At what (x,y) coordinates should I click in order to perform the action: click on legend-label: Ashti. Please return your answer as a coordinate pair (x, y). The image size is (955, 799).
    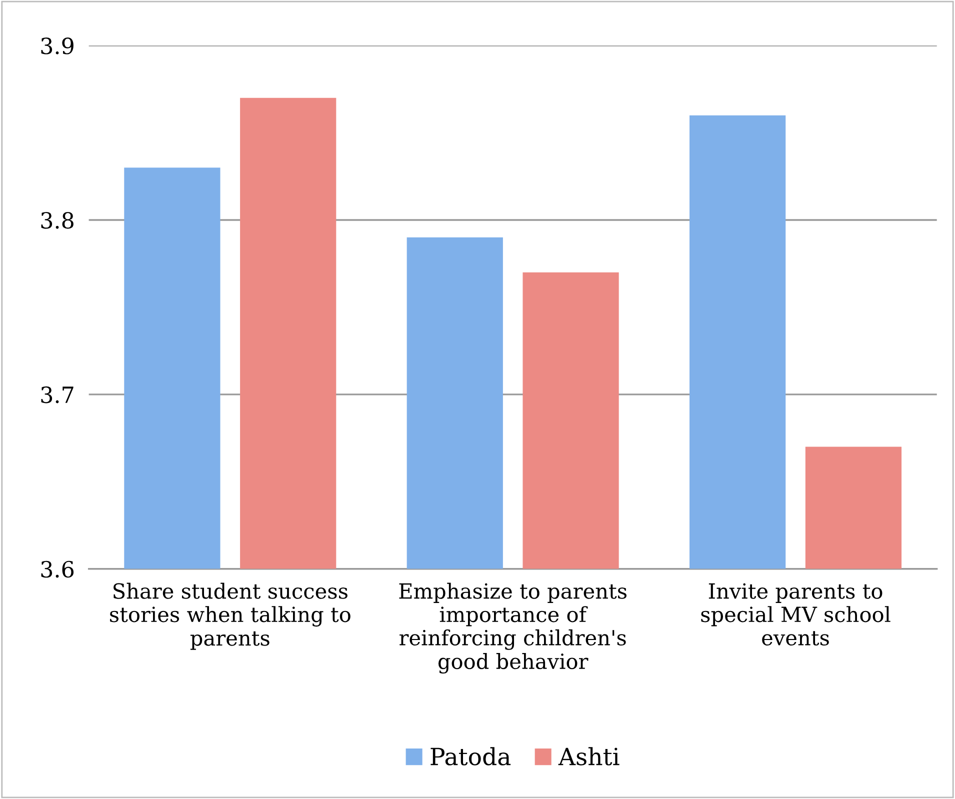
    Looking at the image, I should click on (589, 756).